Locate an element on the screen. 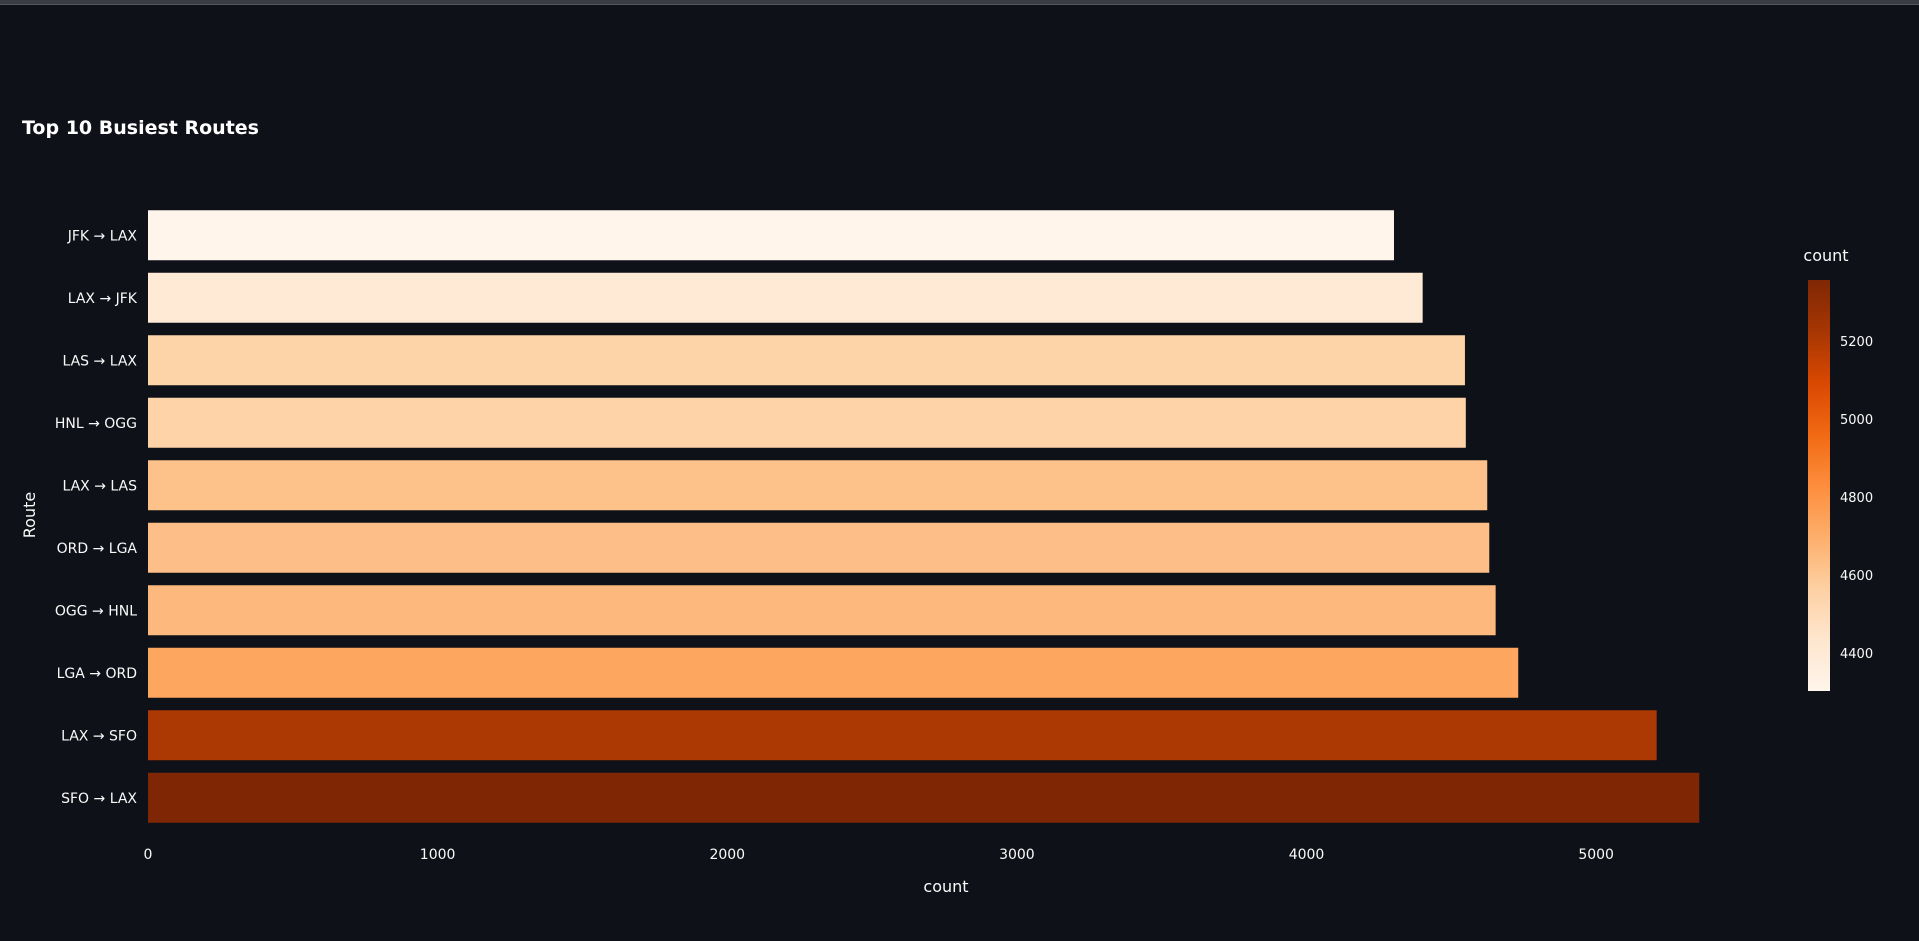 The width and height of the screenshot is (1919, 941). x-tick-label: 0 is located at coordinates (148, 855).